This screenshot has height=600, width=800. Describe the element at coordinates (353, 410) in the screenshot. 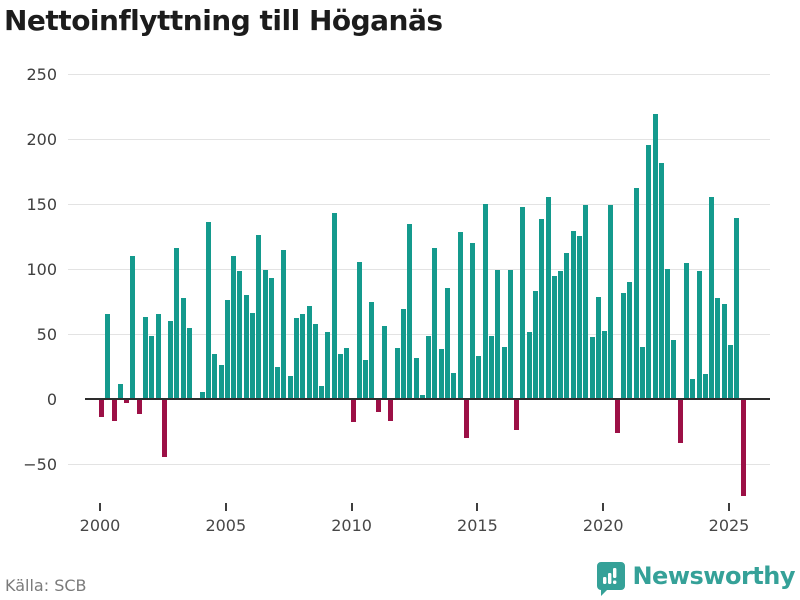

I see `bar-2010-q1` at that location.